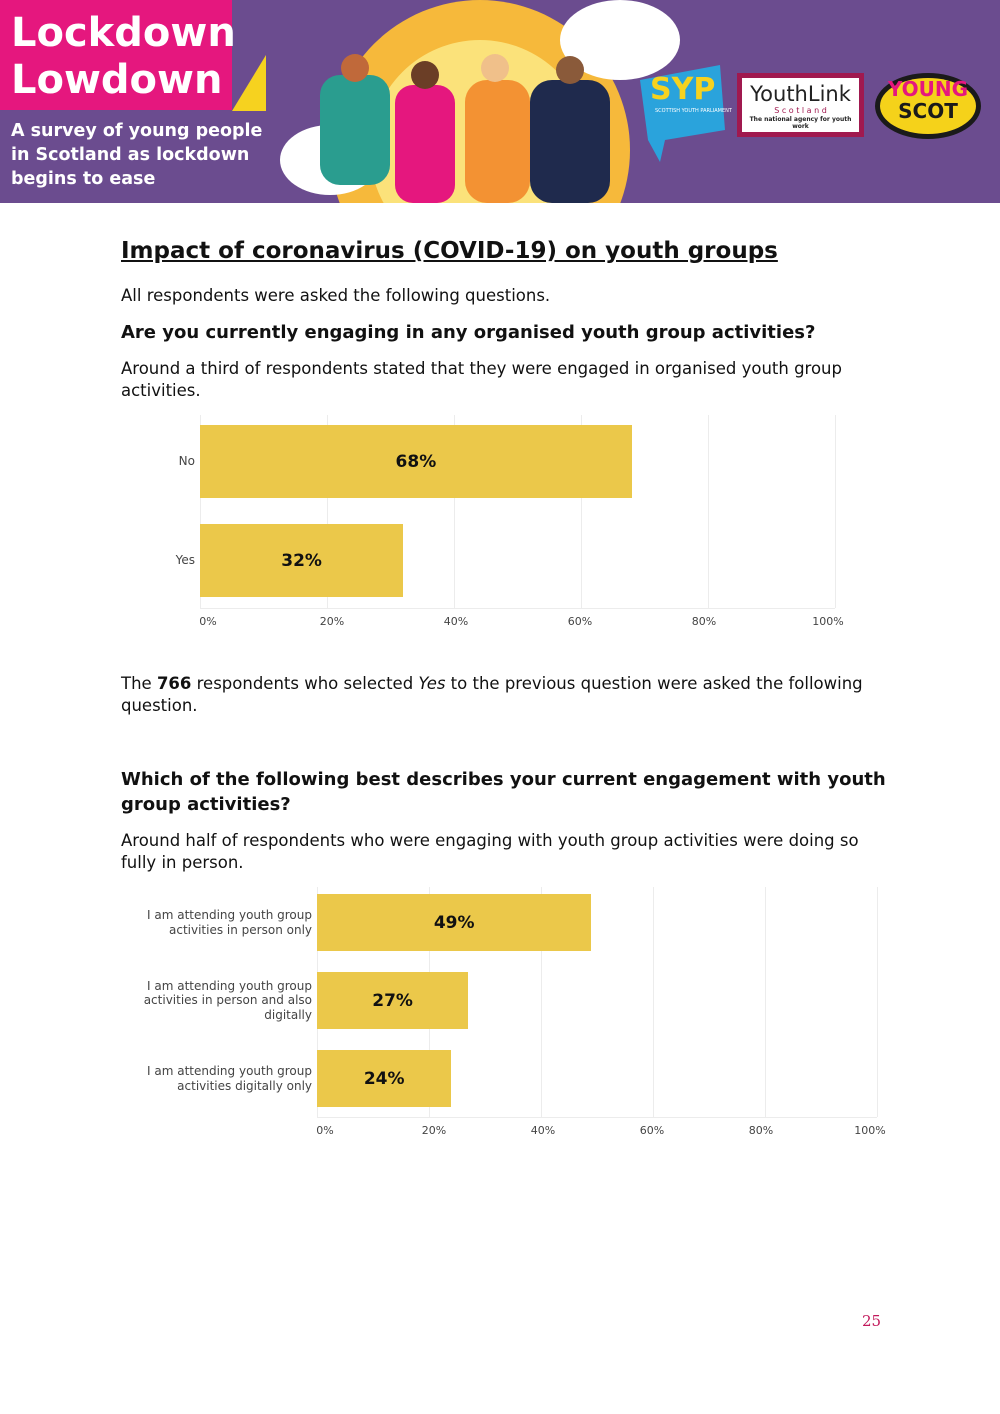  Describe the element at coordinates (630, 101) in the screenshot. I see `banner-art` at that location.